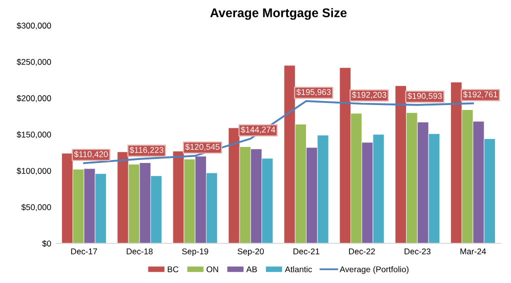 Image resolution: width=511 pixels, height=283 pixels. Describe the element at coordinates (34, 171) in the screenshot. I see `y-tick-label: $100,000` at that location.